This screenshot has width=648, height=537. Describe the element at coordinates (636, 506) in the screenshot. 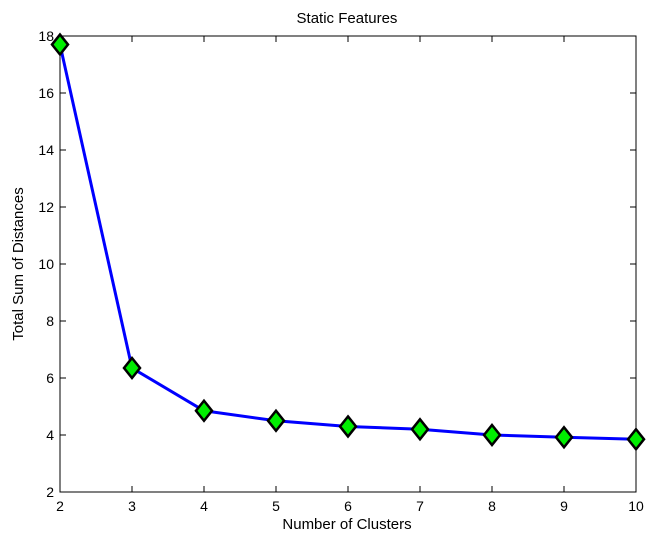

I see `x-tick-label: 10` at that location.